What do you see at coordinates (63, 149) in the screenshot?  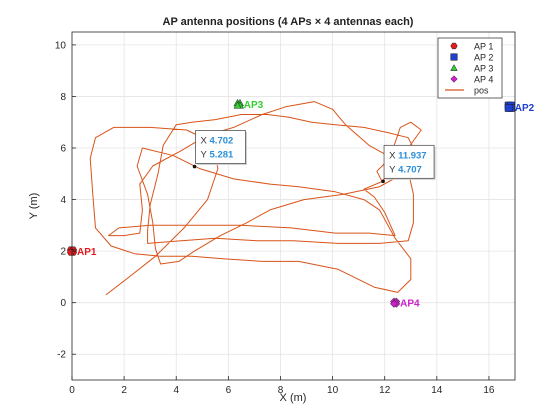 I see `y-tick-label: 6` at bounding box center [63, 149].